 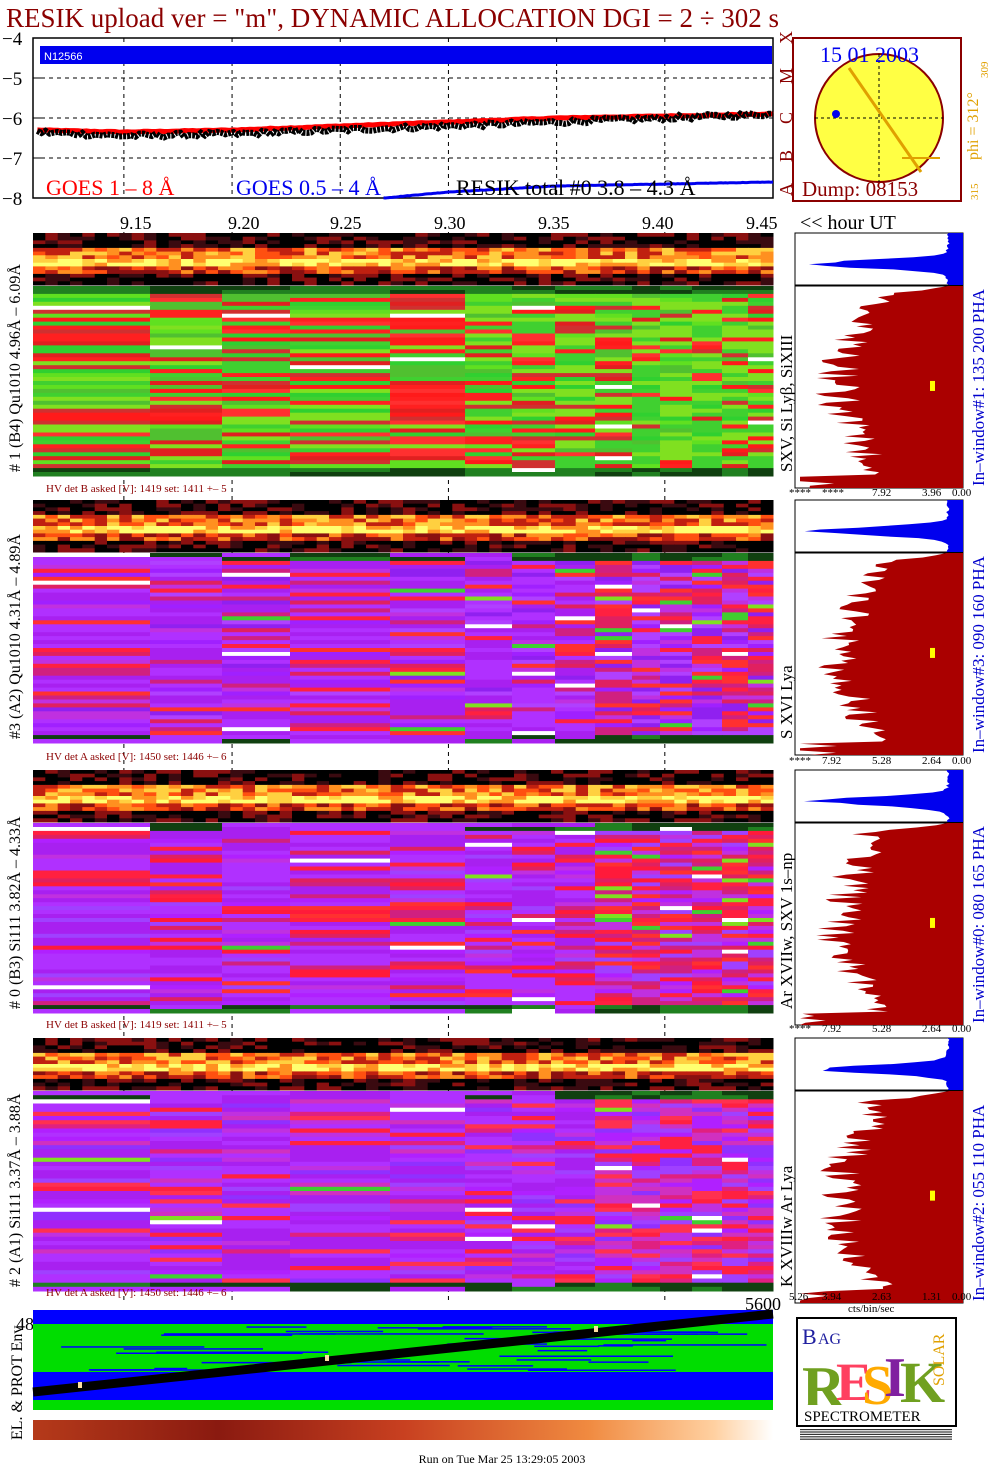 What do you see at coordinates (15, 912) in the screenshot?
I see `detector-title: # 0 (B3) Si111 3.82Å – 4.33Å` at bounding box center [15, 912].